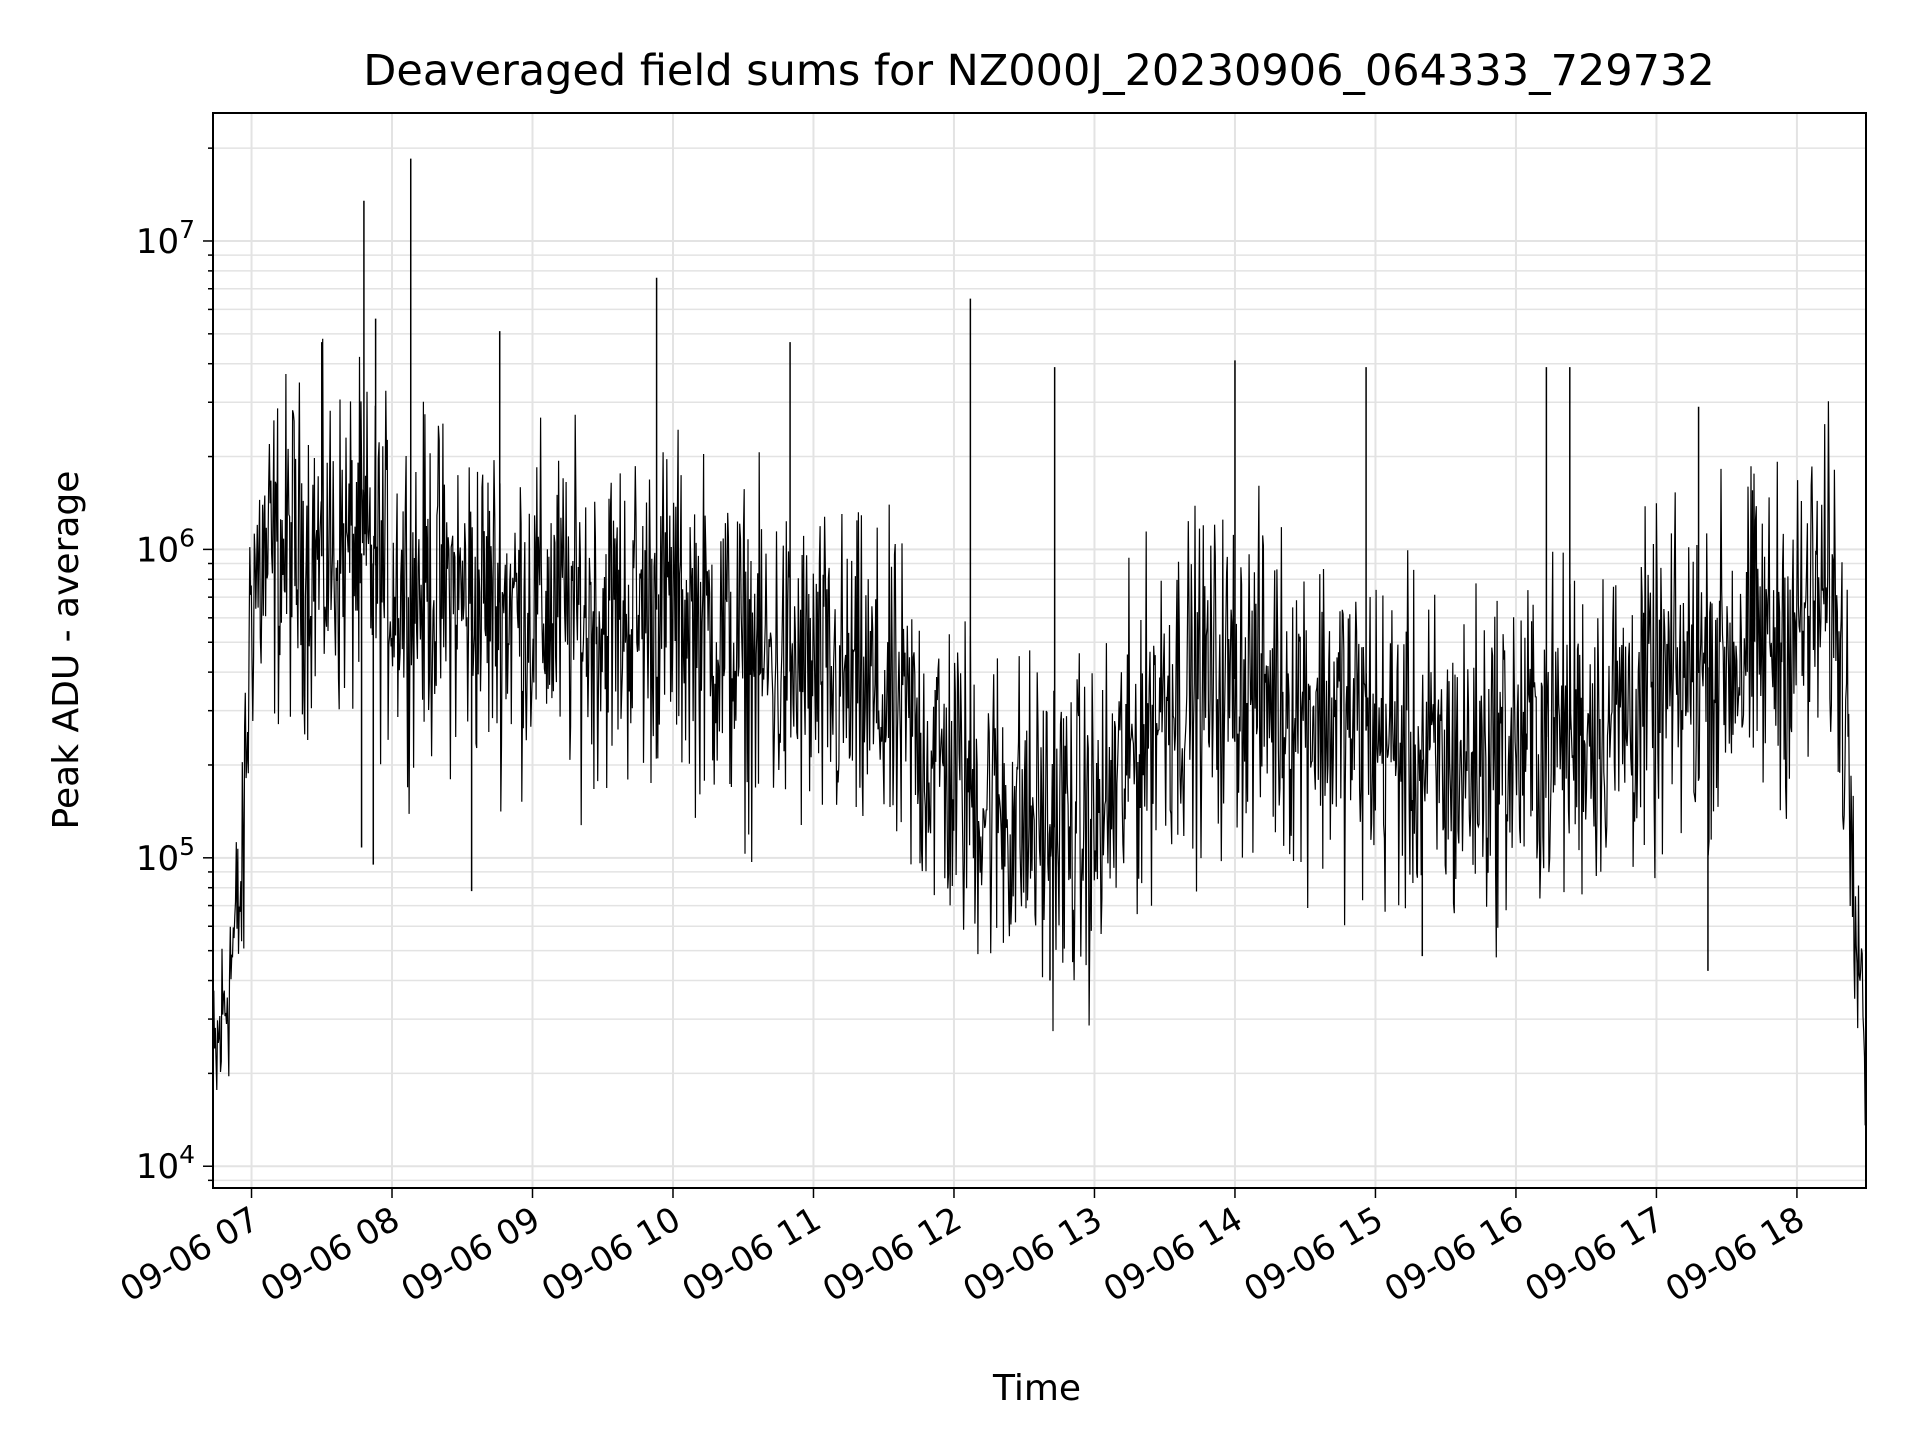 This screenshot has height=1440, width=1920. Describe the element at coordinates (1036, 1388) in the screenshot. I see `x-axis-label: Time` at that location.